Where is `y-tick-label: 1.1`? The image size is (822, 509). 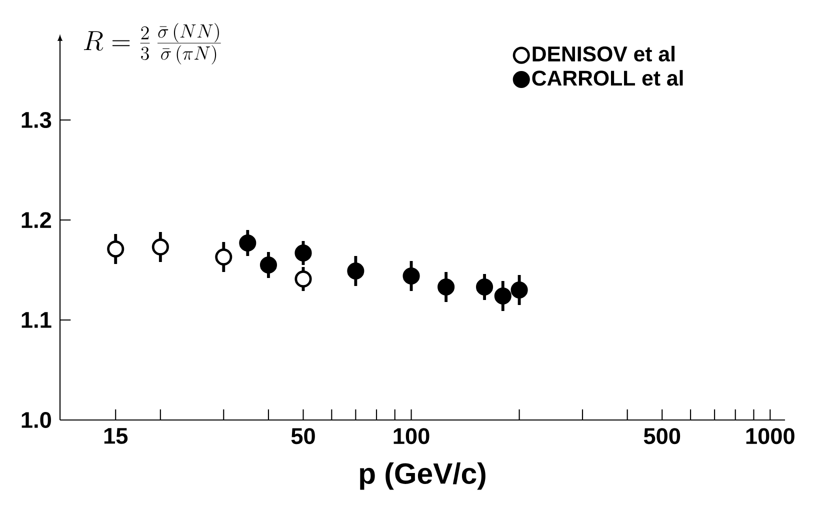
y-tick-label: 1.1 is located at coordinates (37, 320).